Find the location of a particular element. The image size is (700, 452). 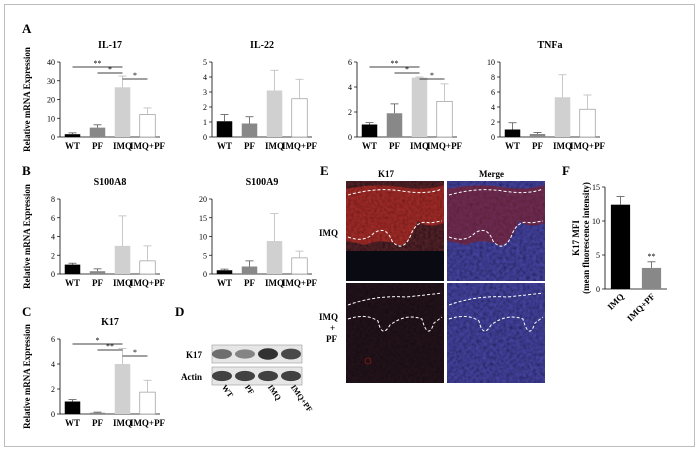

panel-letter-c: C is located at coordinates (26, 311).